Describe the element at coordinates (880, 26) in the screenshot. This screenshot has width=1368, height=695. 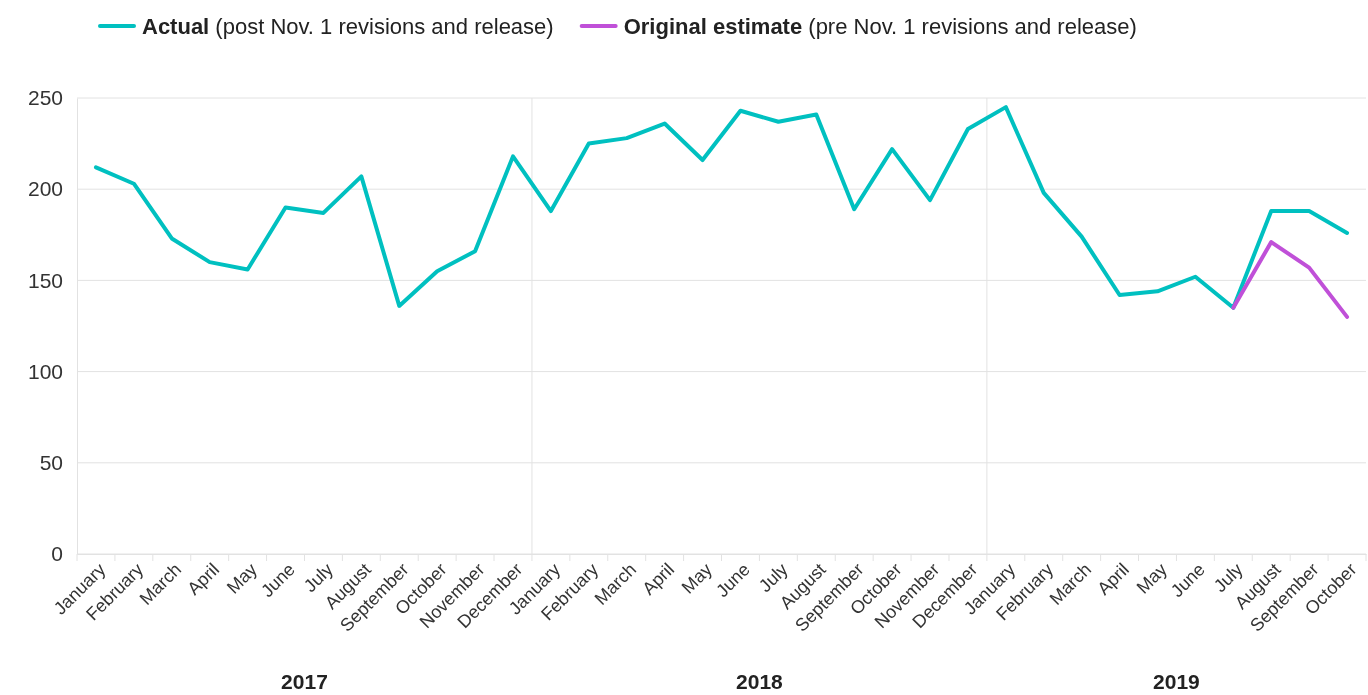
I see `legend-label: Original estimate (pre Nov. 1 revisions and release)` at that location.